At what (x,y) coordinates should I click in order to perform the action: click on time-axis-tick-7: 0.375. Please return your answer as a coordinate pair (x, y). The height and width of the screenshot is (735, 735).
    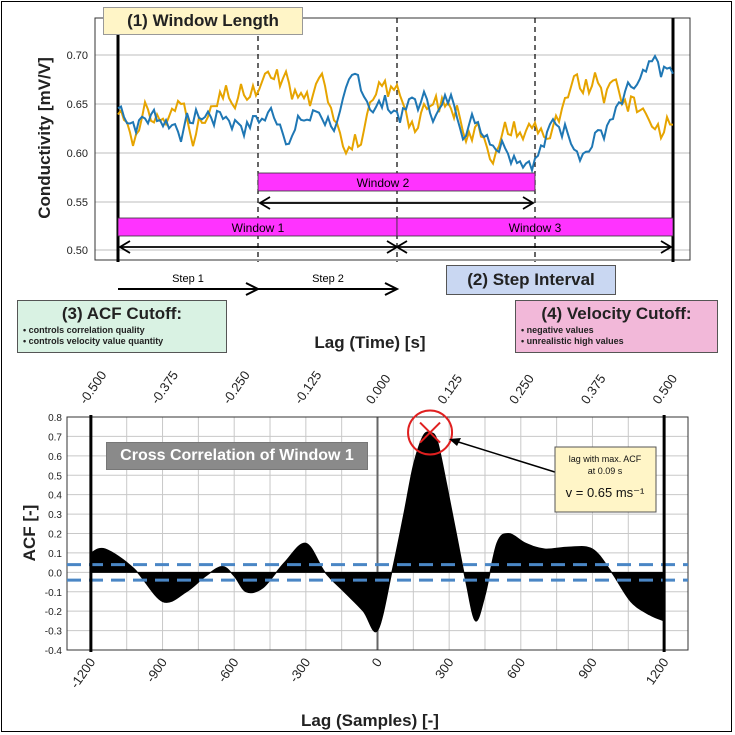
    Looking at the image, I should click on (593, 388).